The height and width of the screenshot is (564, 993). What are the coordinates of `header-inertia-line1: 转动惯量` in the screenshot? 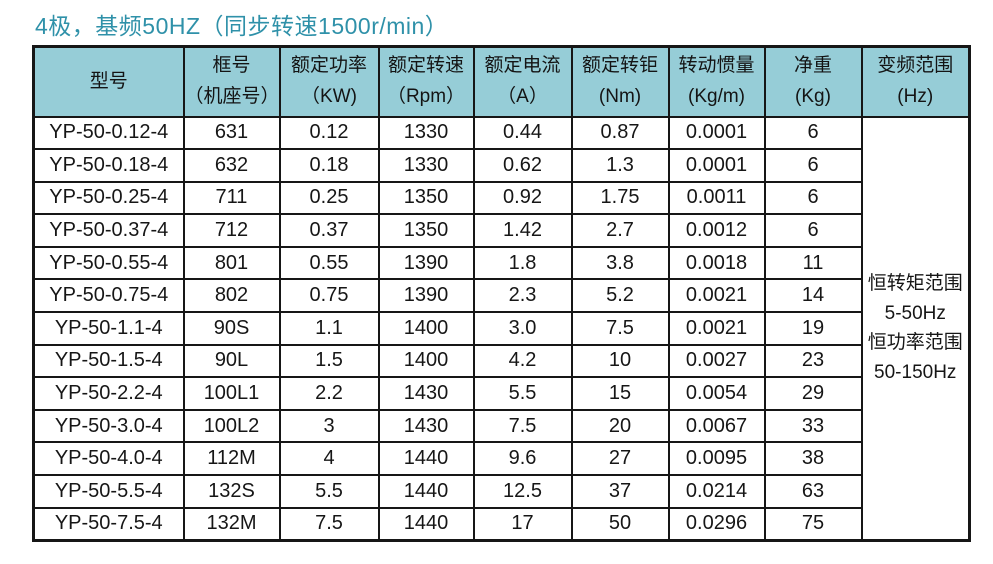 It's located at (716, 66).